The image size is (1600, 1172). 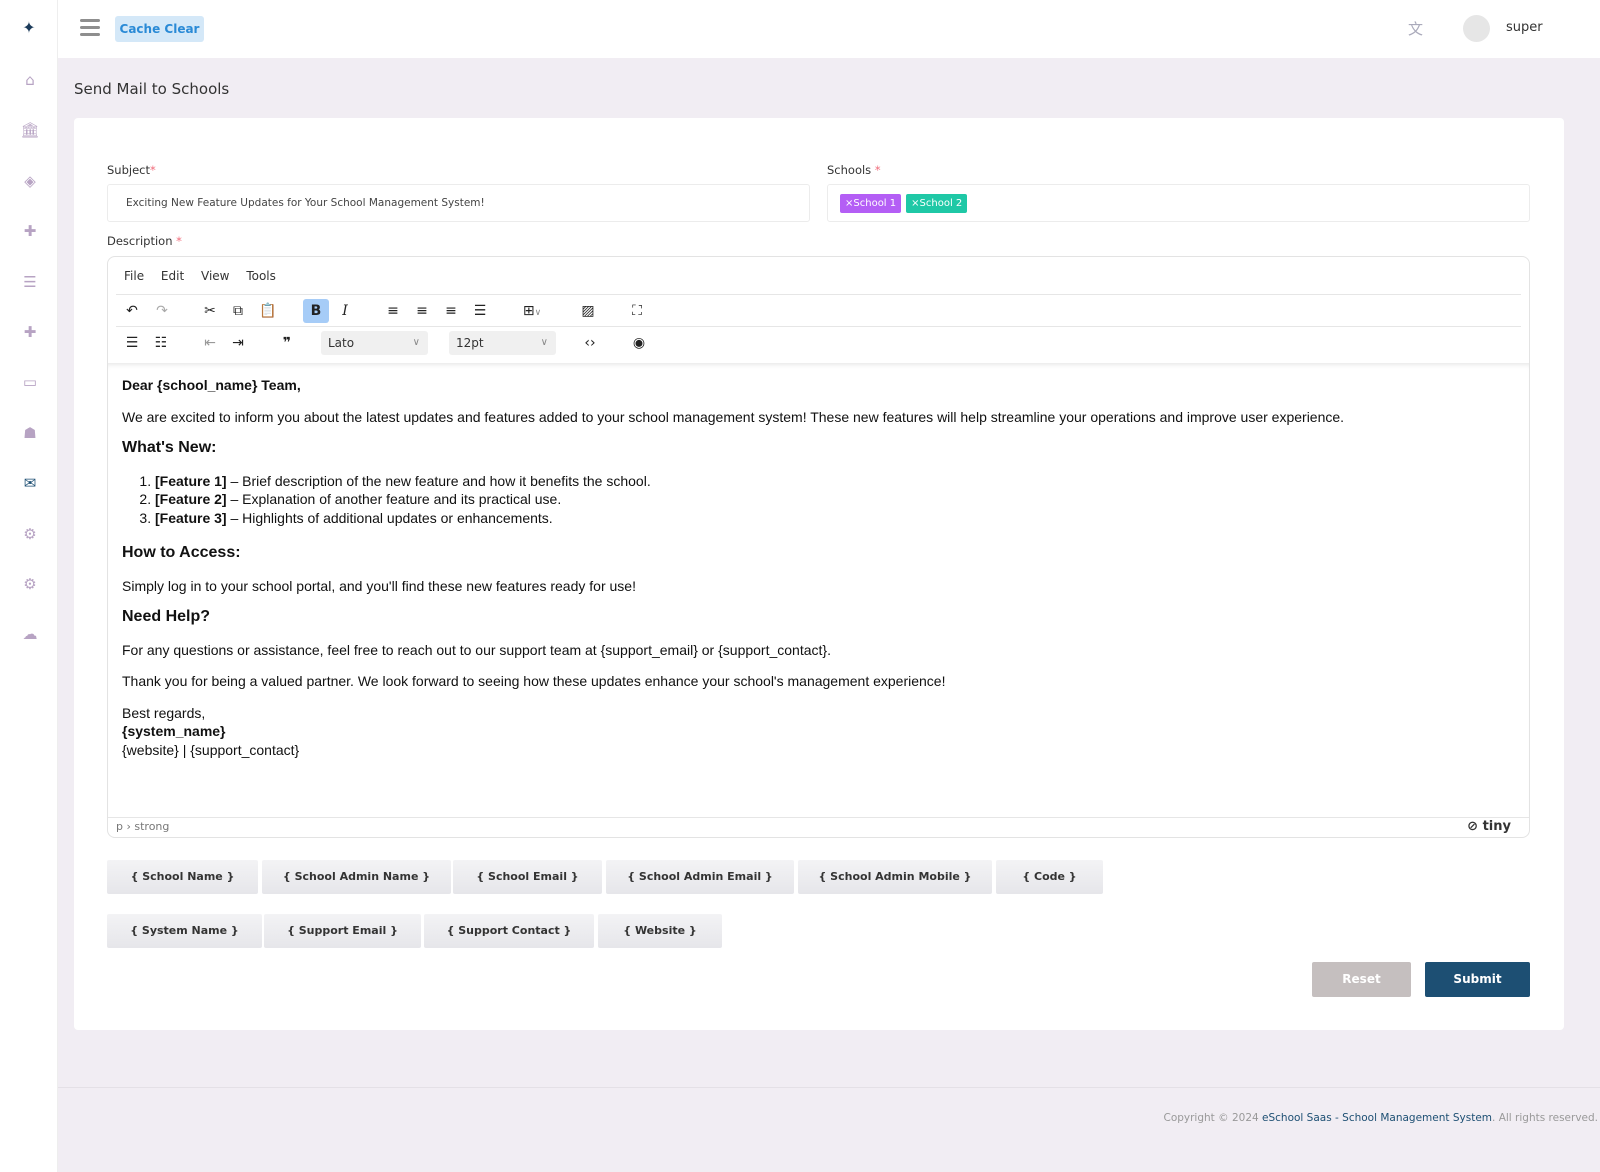 What do you see at coordinates (30, 180) in the screenshot?
I see `cube-icon: ◈` at bounding box center [30, 180].